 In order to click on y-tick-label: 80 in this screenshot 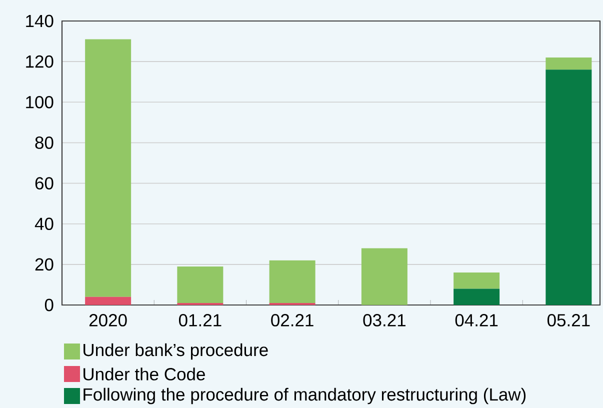, I will do `click(44, 142)`.